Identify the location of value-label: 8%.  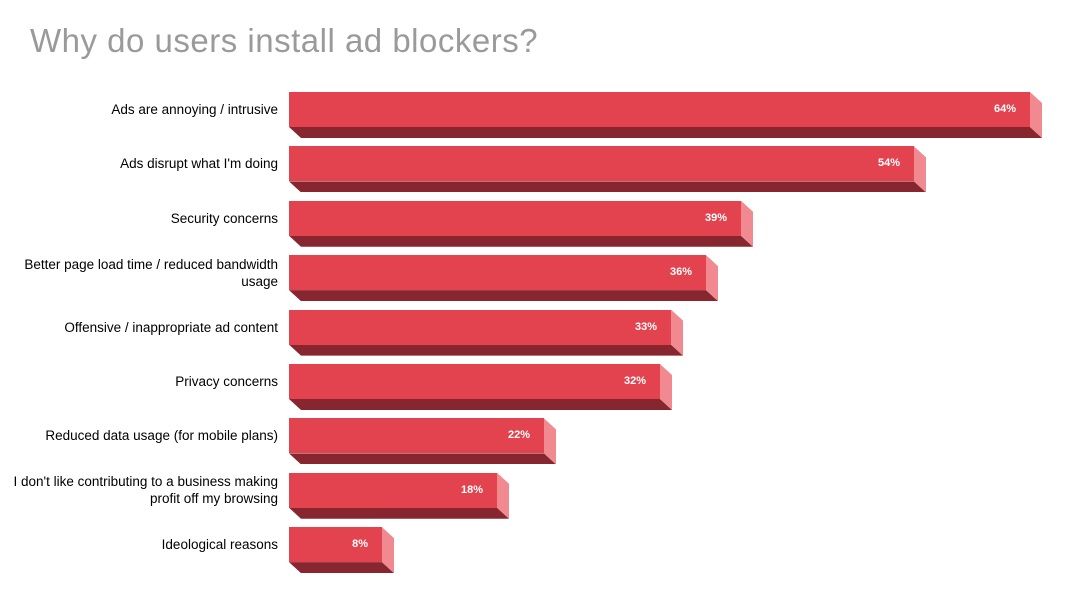
(360, 544).